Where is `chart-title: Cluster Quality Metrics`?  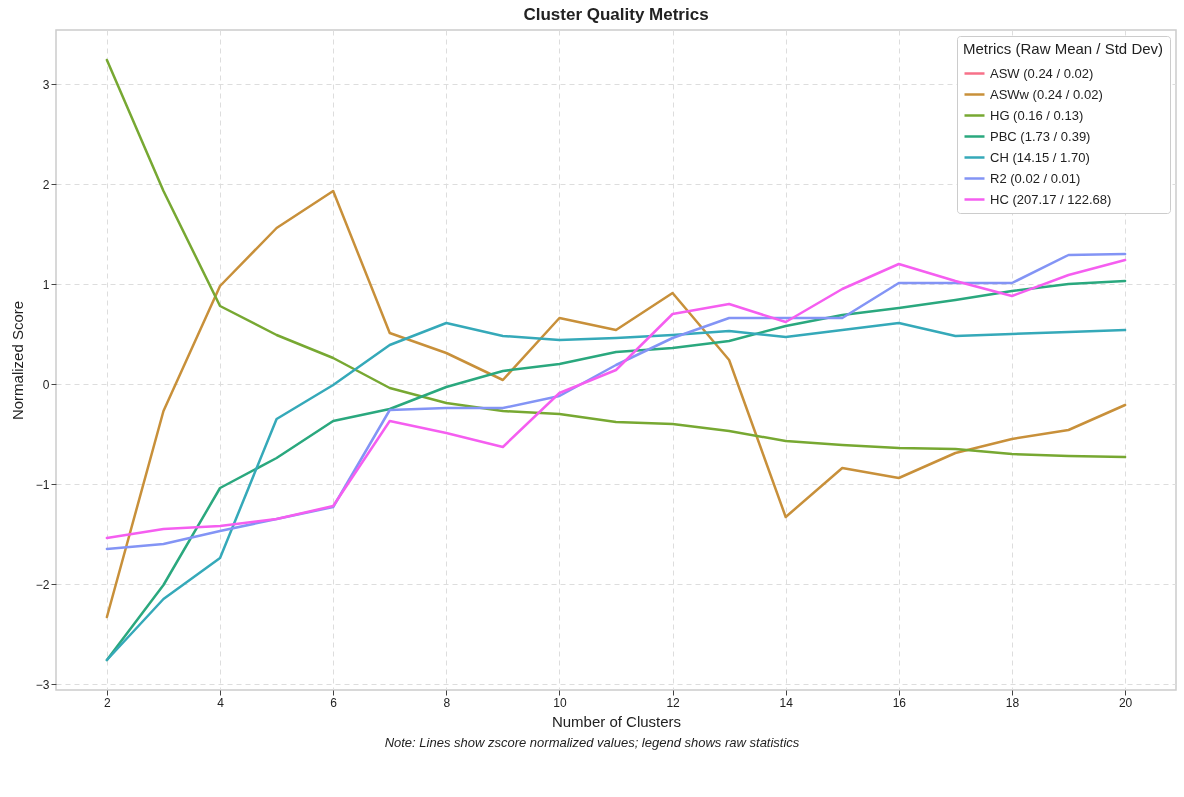
chart-title: Cluster Quality Metrics is located at coordinates (616, 14).